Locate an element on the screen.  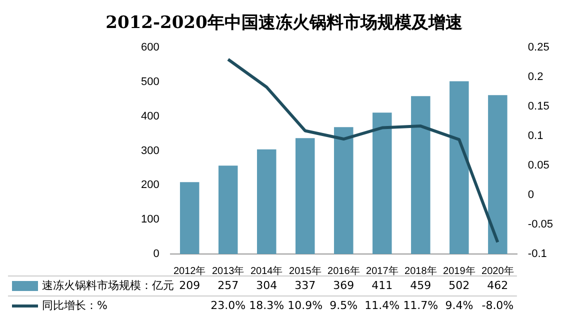
legend-label: 同比增长：% is located at coordinates (75, 305).